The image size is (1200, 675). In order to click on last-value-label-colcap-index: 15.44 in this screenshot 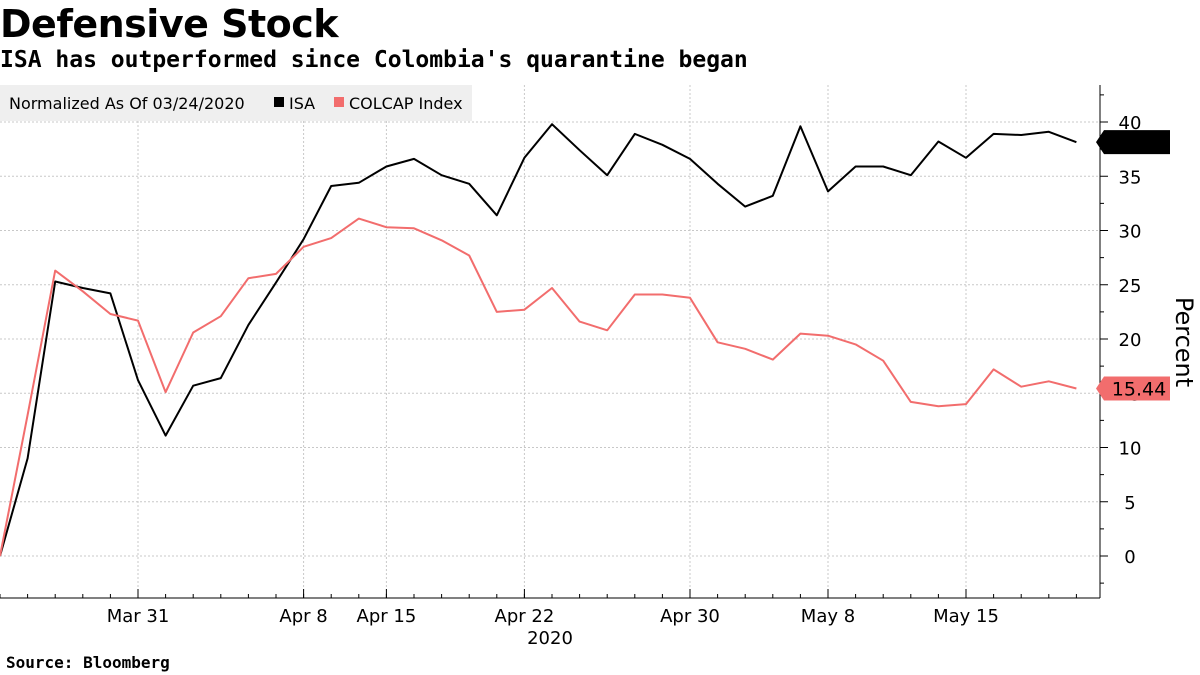, I will do `click(1139, 389)`.